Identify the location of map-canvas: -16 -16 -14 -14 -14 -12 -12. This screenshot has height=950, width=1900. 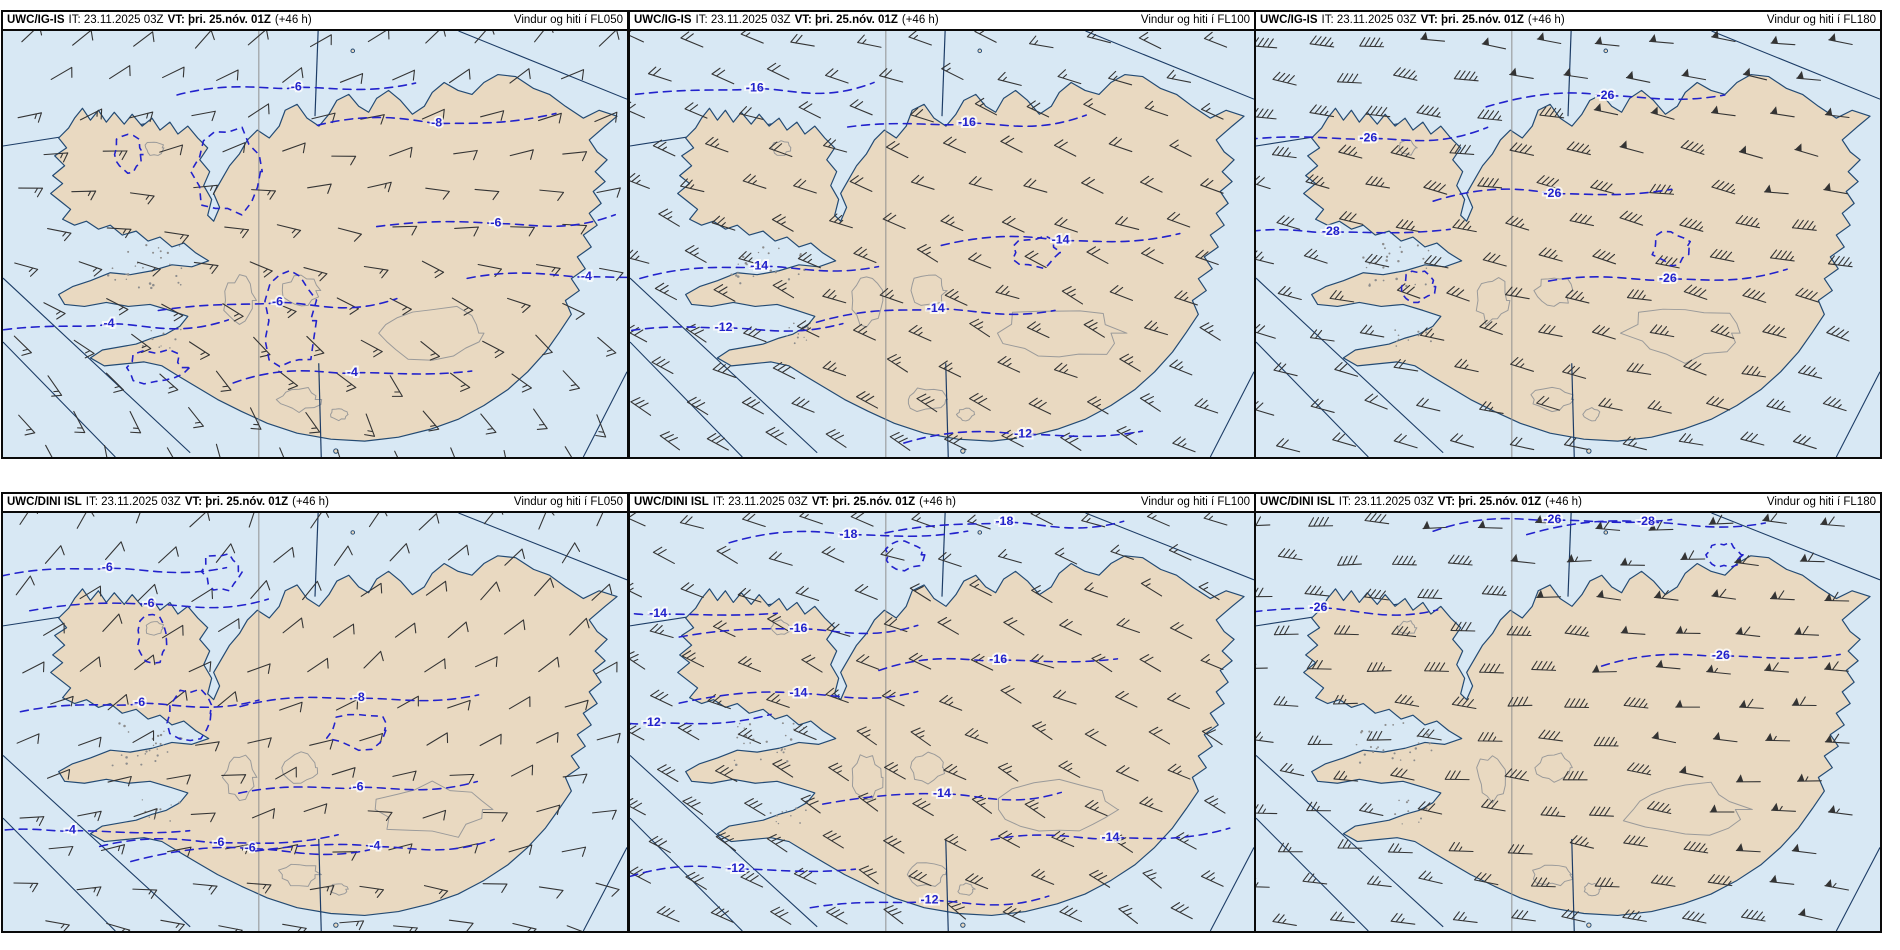
(942, 244).